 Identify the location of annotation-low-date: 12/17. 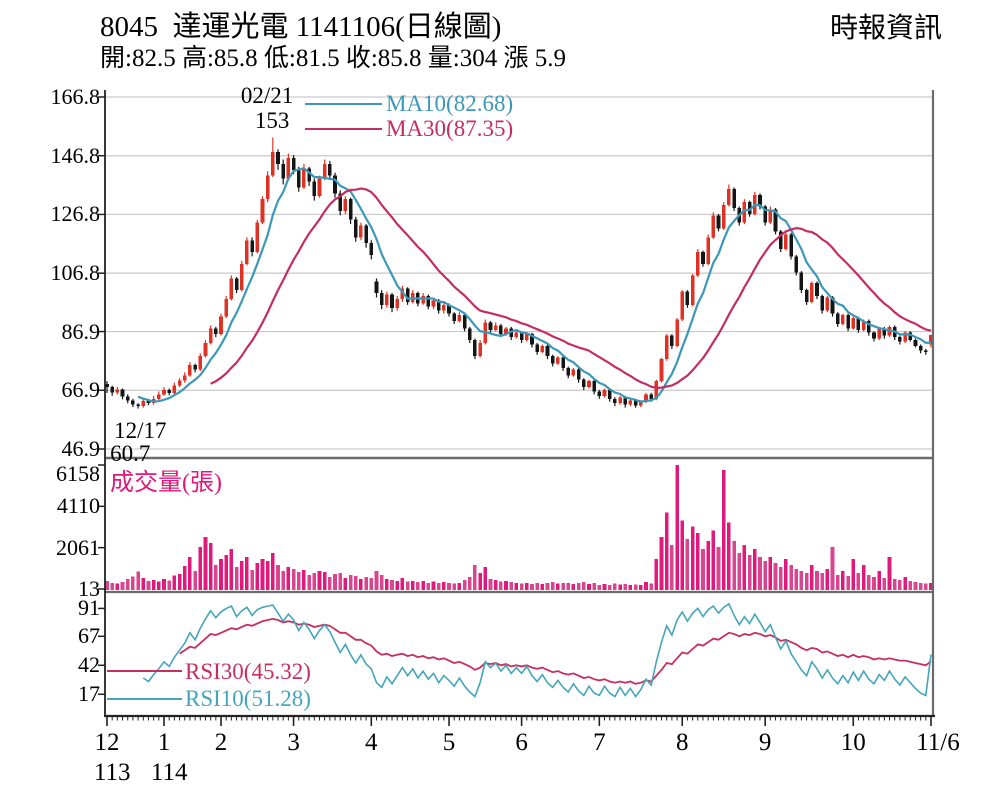
(140, 430).